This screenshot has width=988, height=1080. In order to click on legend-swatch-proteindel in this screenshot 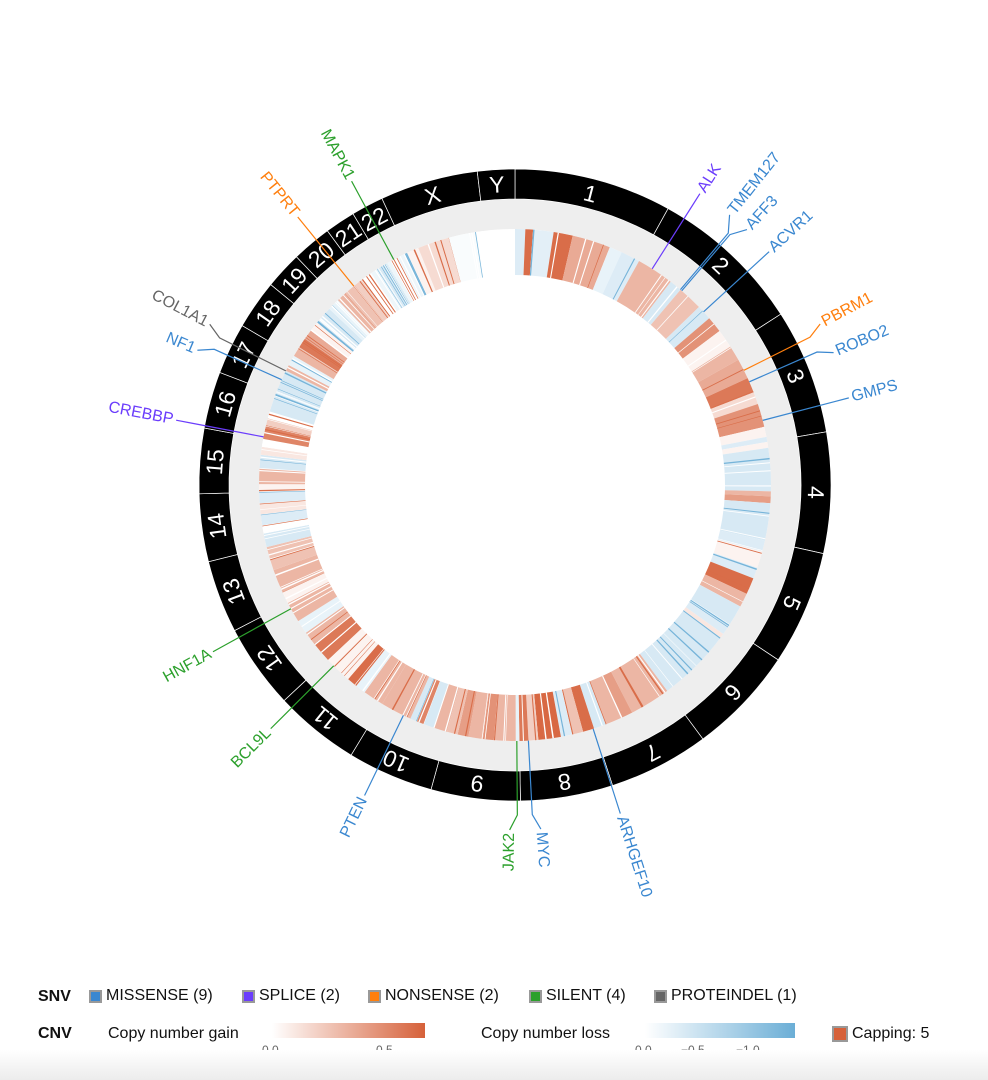, I will do `click(660, 996)`.